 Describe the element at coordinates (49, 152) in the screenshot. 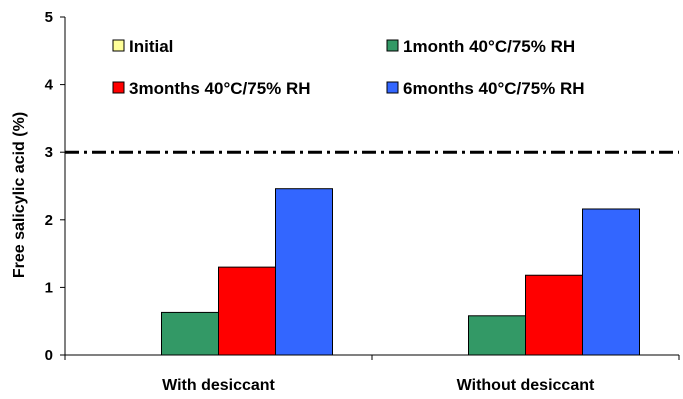

I see `y-tick-label: 3` at that location.